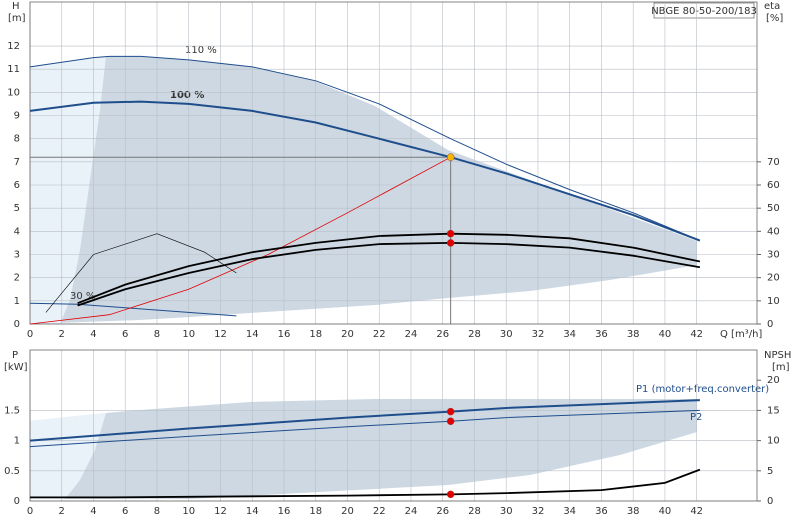 Image resolution: width=800 pixels, height=520 pixels. What do you see at coordinates (17, 278) in the screenshot?
I see `y-tick-label: 2` at bounding box center [17, 278].